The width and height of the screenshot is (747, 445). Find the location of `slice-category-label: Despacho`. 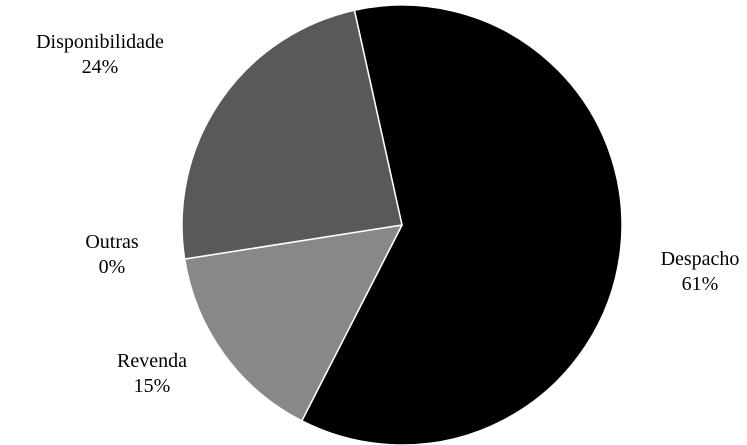

slice-category-label: Despacho is located at coordinates (700, 259).